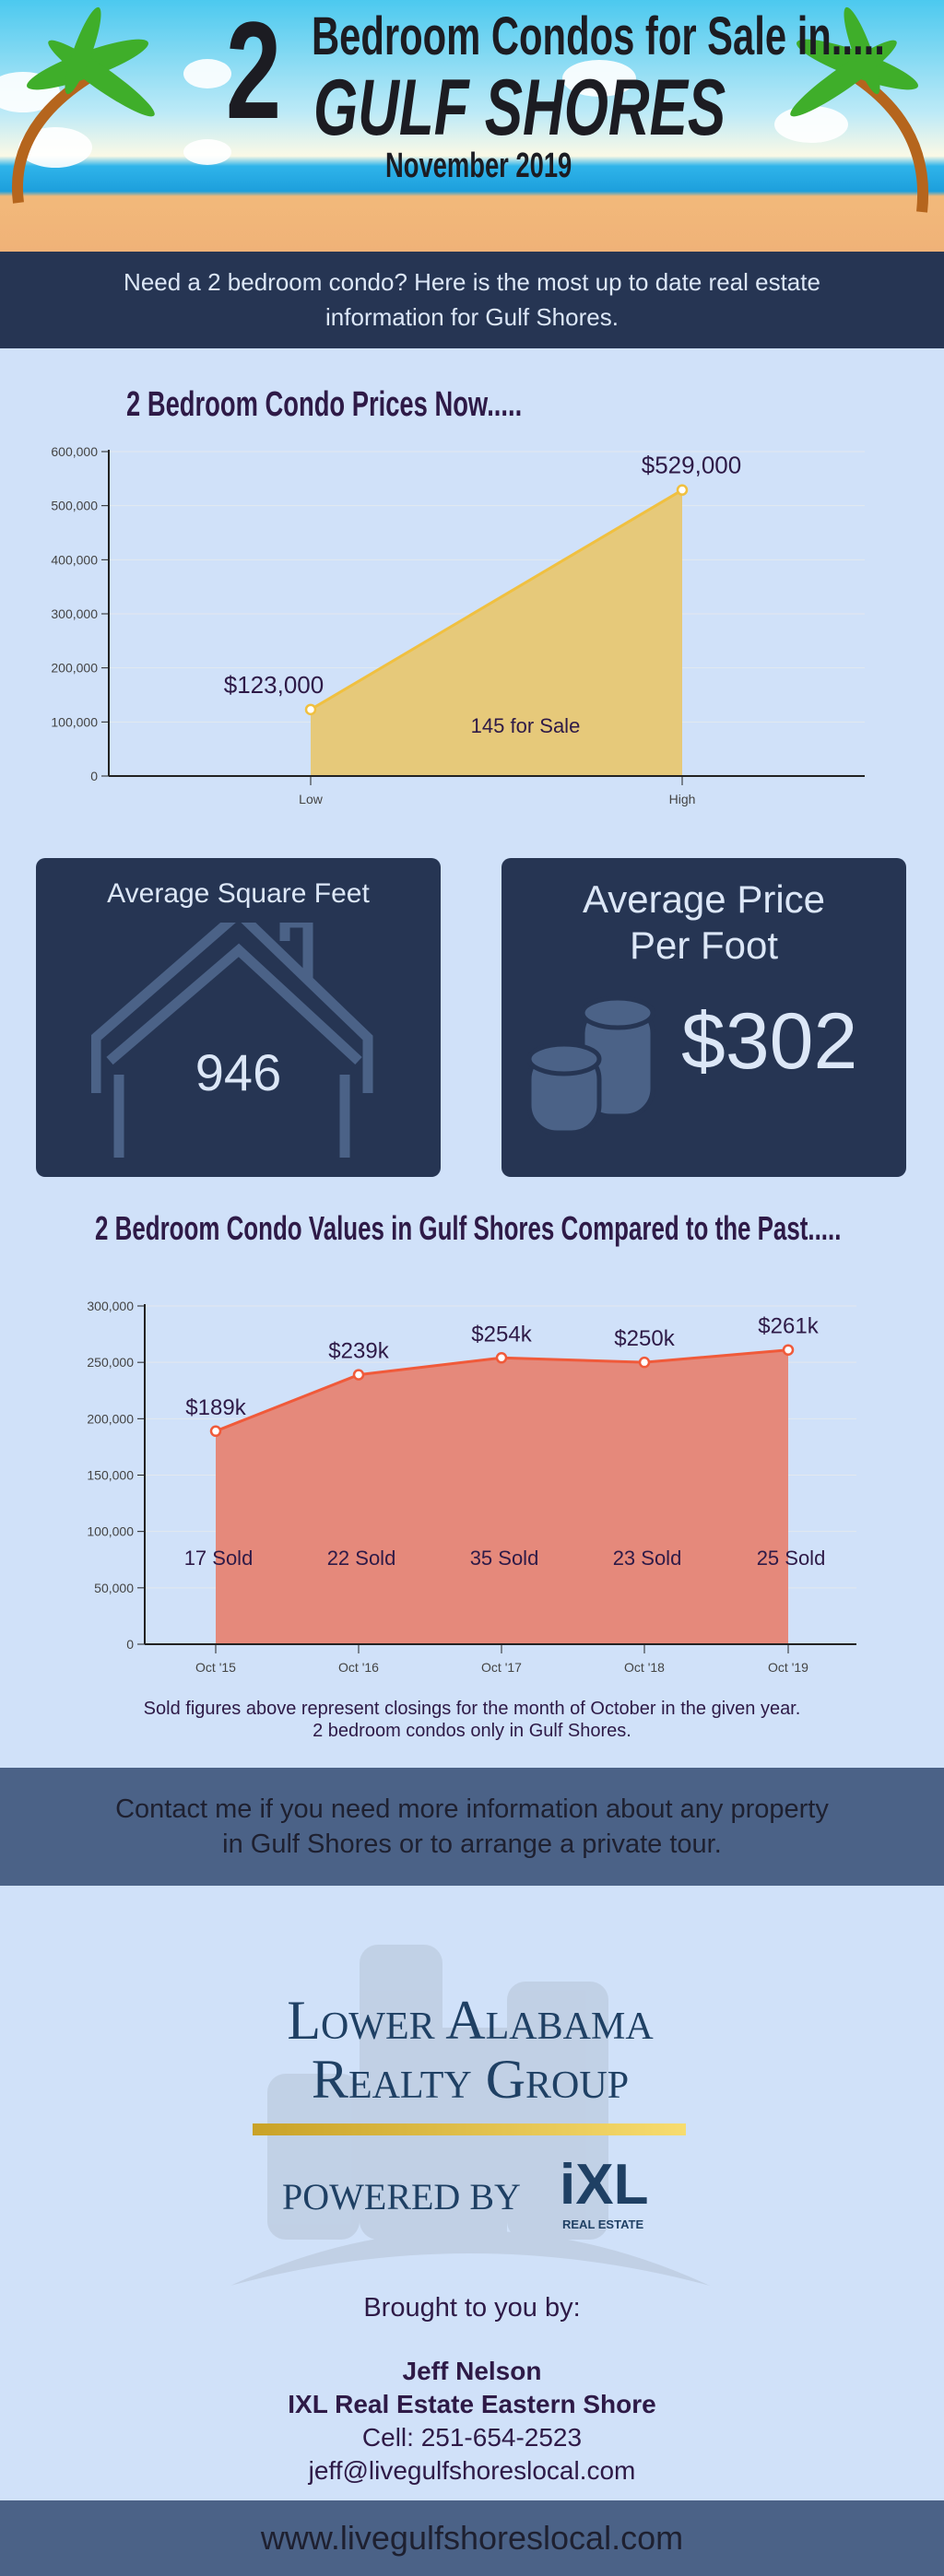 The image size is (944, 2576). Describe the element at coordinates (478, 166) in the screenshot. I see `header-date: November 2019` at that location.